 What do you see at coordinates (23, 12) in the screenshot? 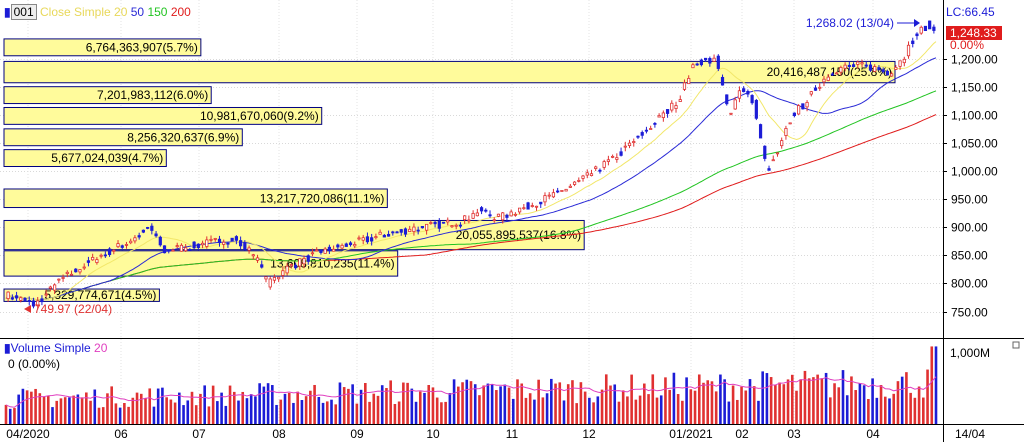
I see `symbol-label: 001` at bounding box center [23, 12].